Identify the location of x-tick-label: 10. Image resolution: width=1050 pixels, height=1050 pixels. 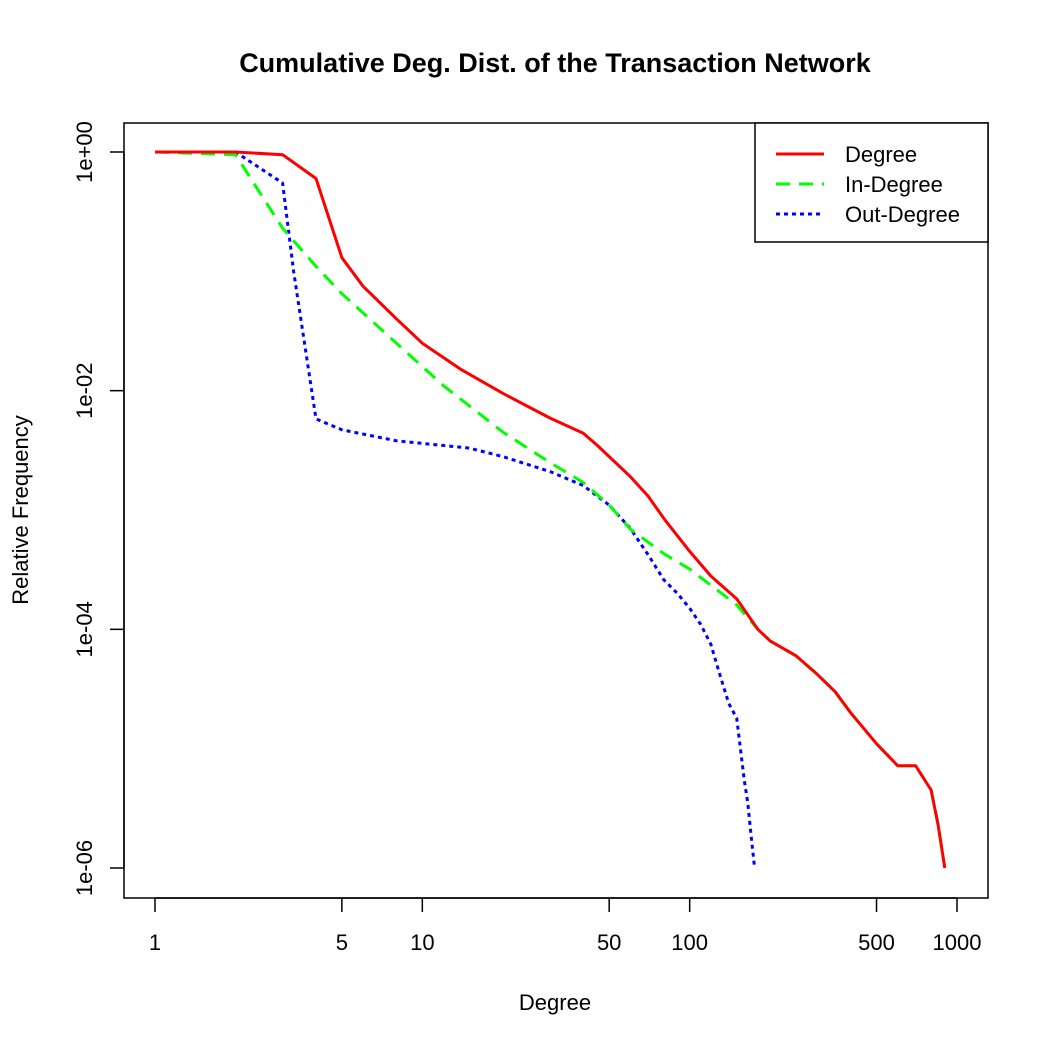
(422, 942).